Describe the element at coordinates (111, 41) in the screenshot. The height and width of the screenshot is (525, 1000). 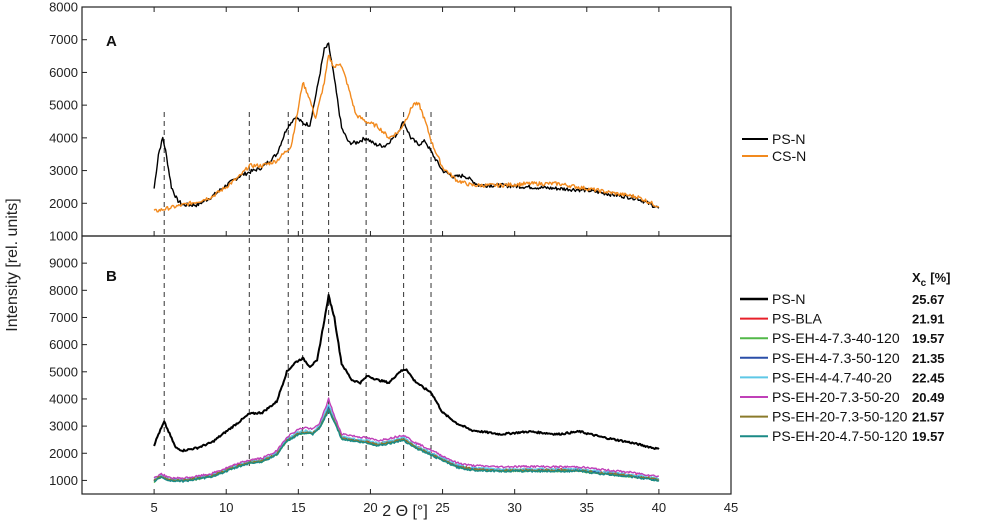
I see `panel-a-label: A` at that location.